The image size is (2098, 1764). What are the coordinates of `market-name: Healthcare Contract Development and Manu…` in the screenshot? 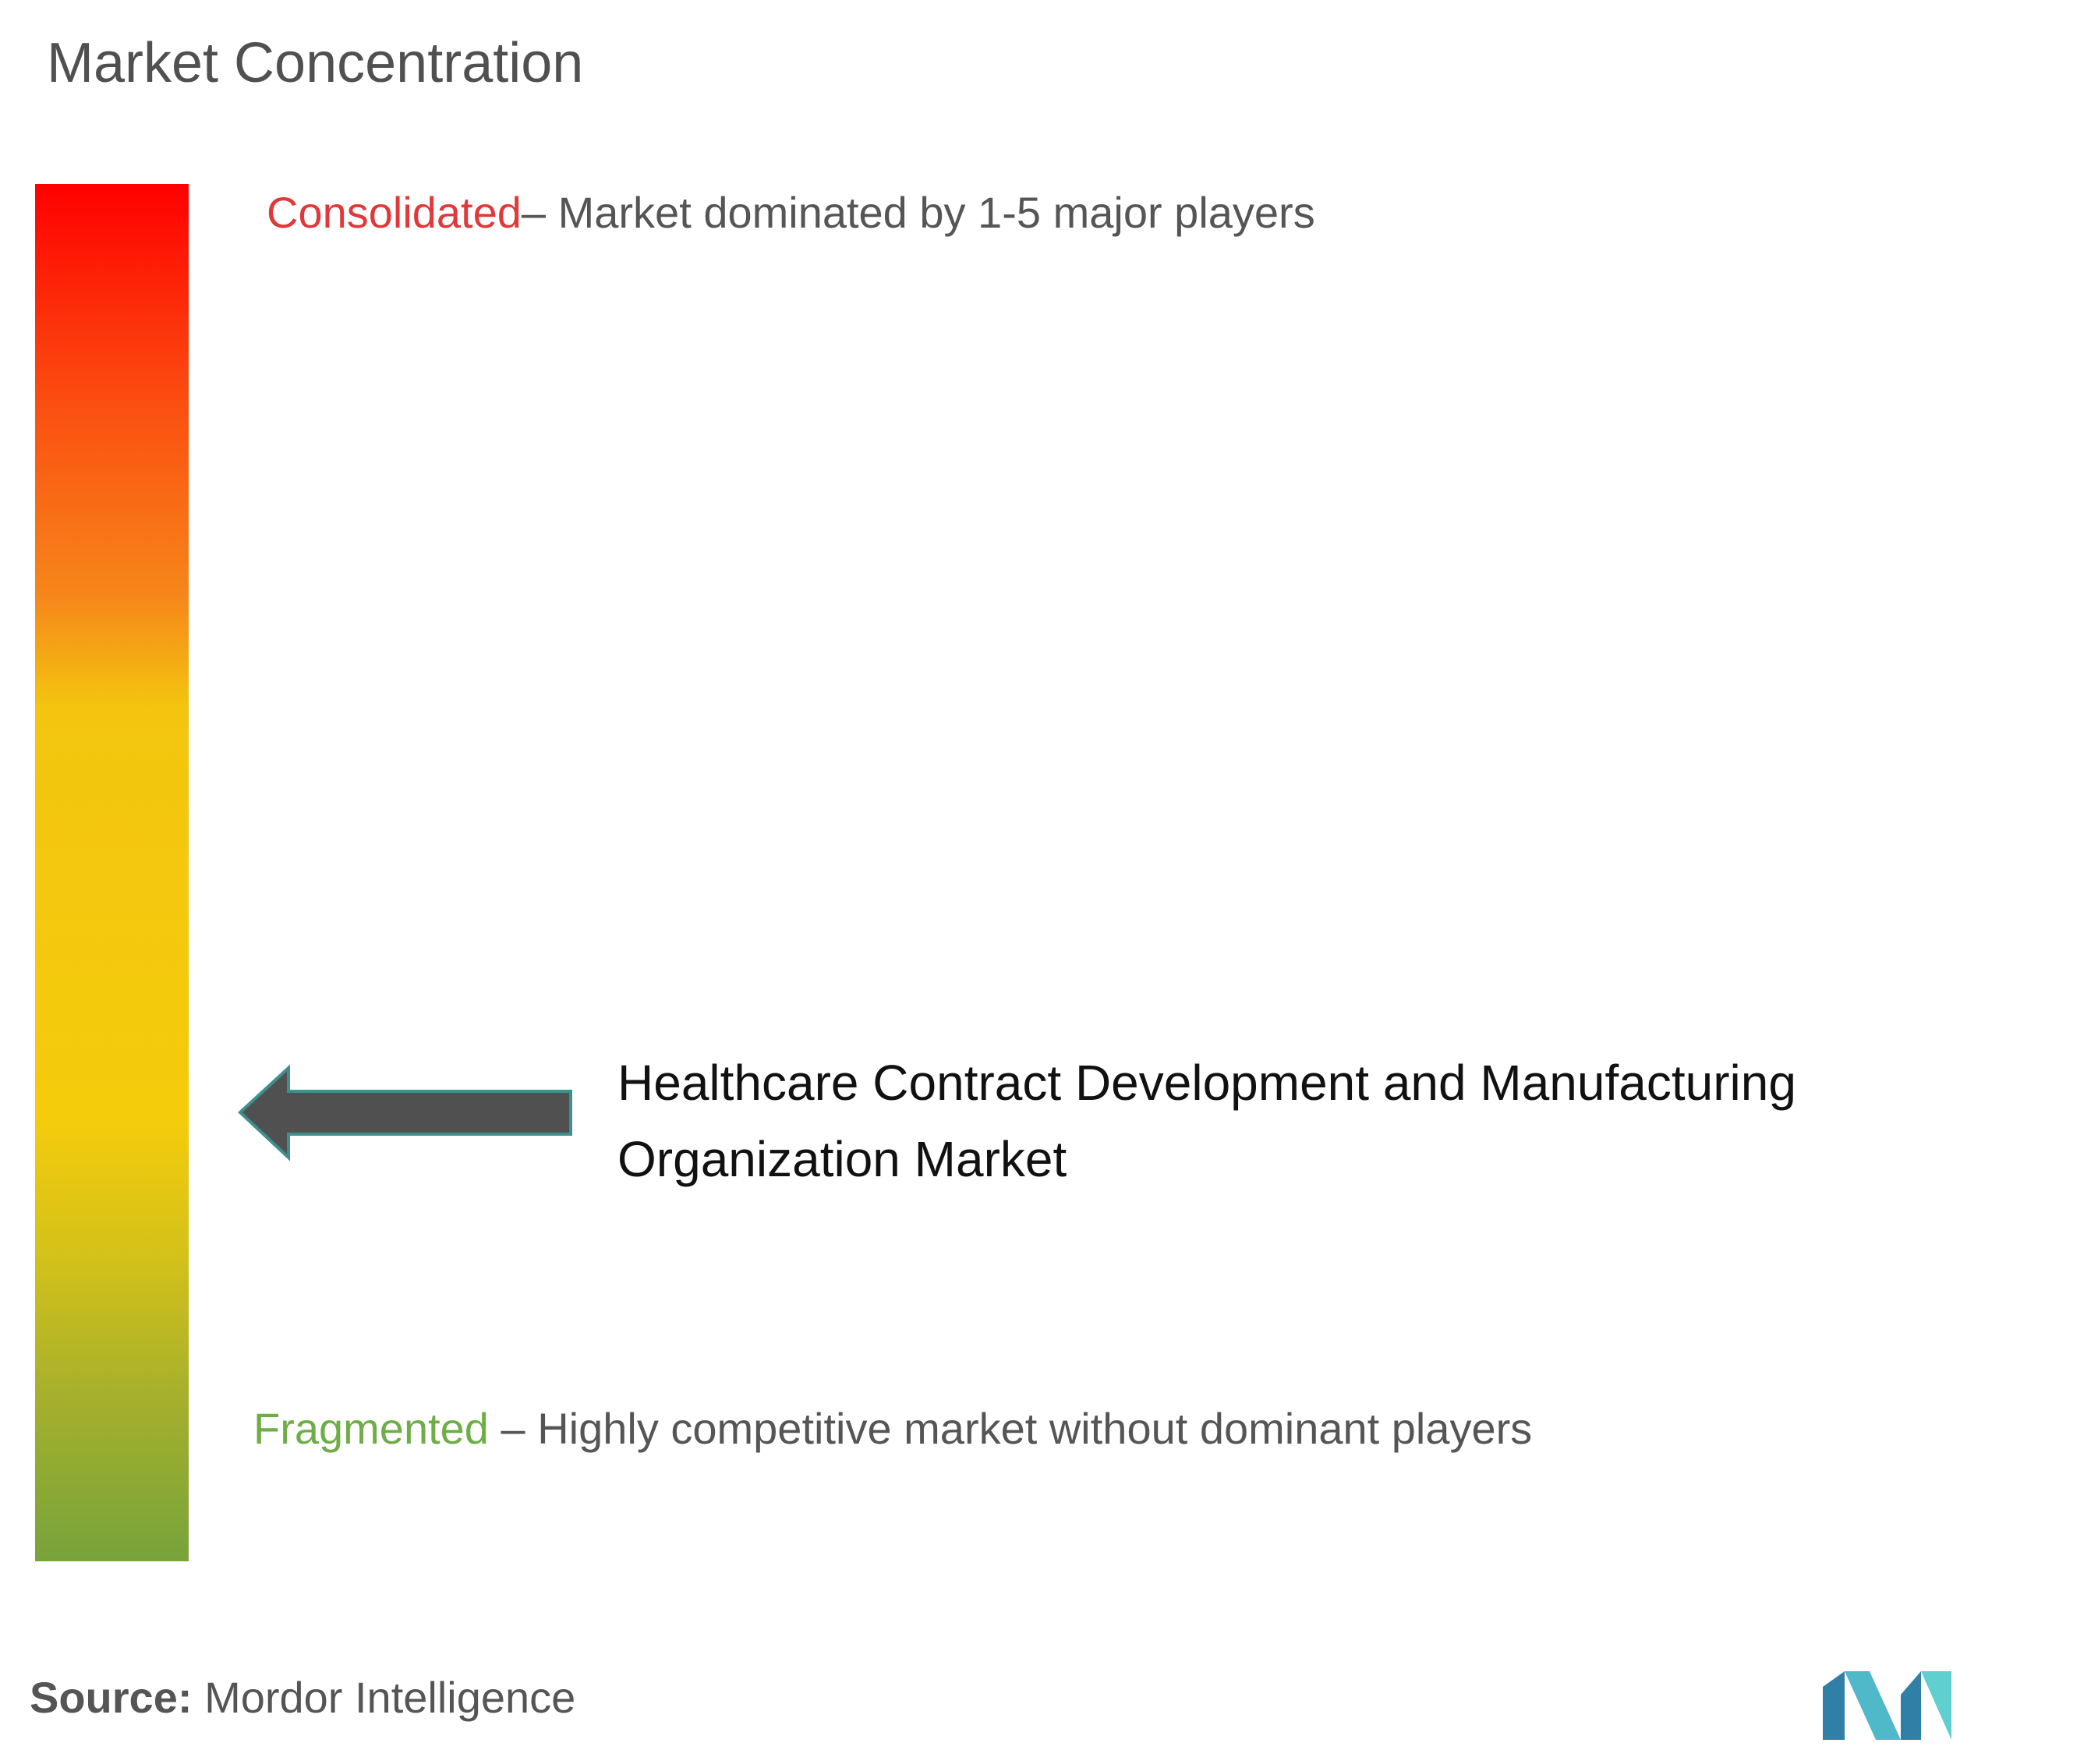 It's located at (1206, 1121).